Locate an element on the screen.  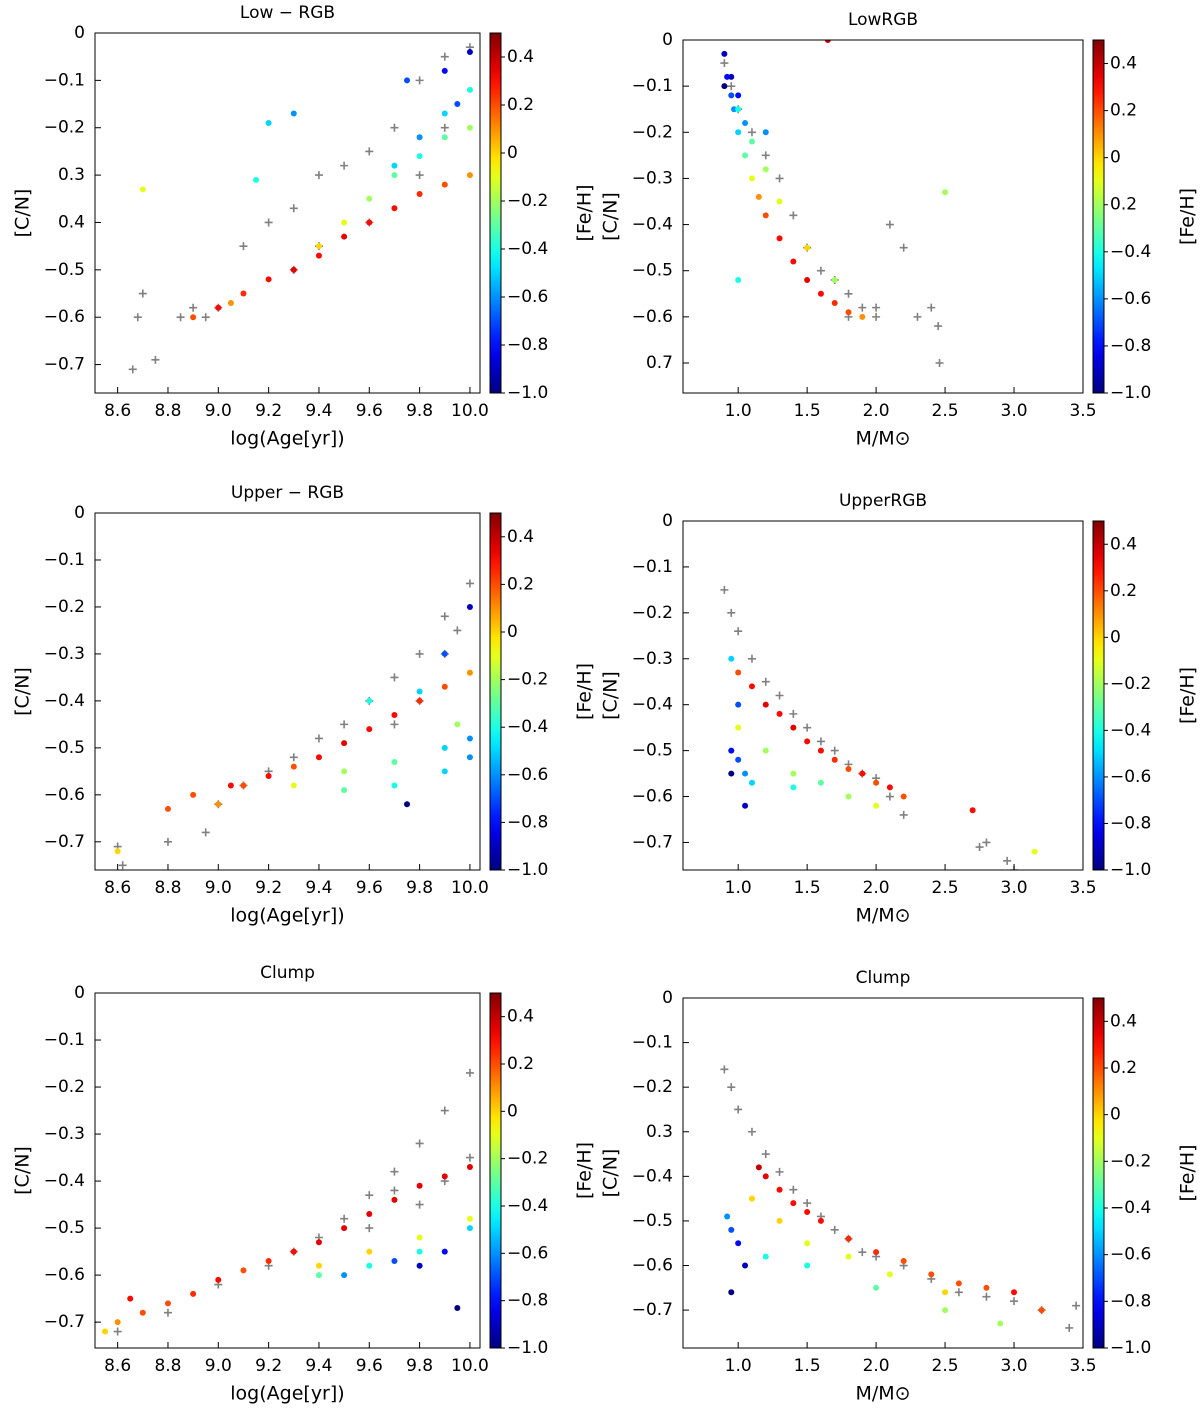
y-tick-label: −0.1 is located at coordinates (652, 86).